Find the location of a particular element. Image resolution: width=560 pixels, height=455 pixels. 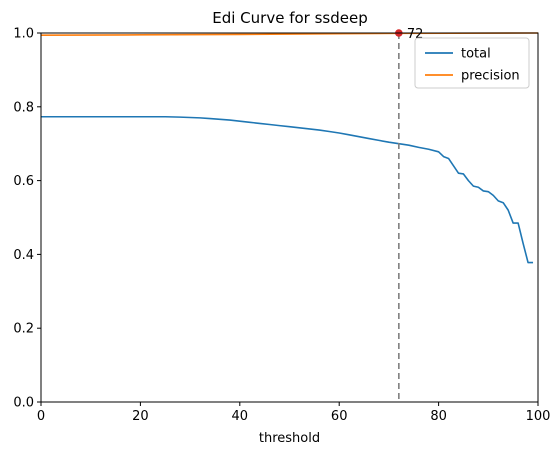

chart-title: Edi Curve for ssdeep is located at coordinates (289, 18).